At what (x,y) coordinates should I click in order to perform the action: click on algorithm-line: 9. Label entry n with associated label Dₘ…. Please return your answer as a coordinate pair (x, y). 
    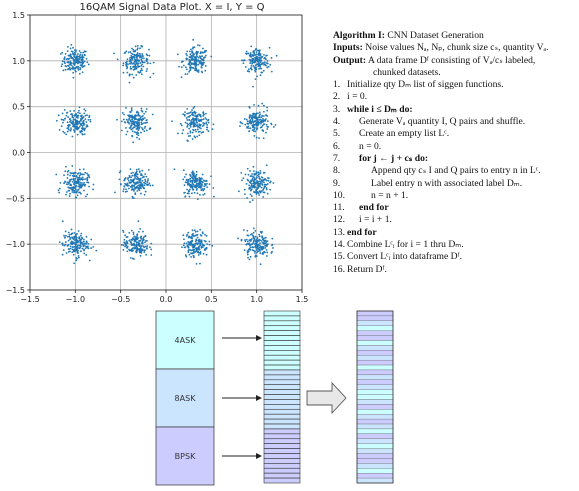
    Looking at the image, I should click on (456, 184).